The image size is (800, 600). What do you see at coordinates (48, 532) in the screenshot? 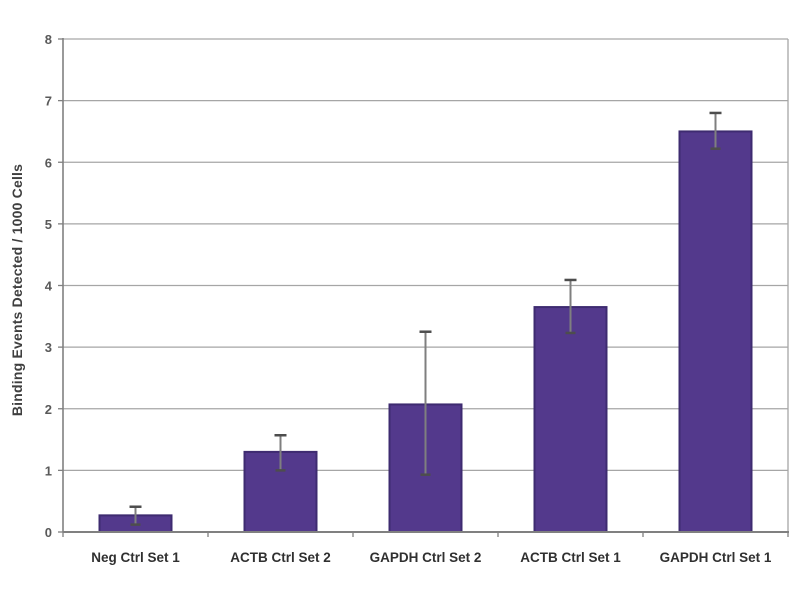
I see `y-tick-label: 0` at bounding box center [48, 532].